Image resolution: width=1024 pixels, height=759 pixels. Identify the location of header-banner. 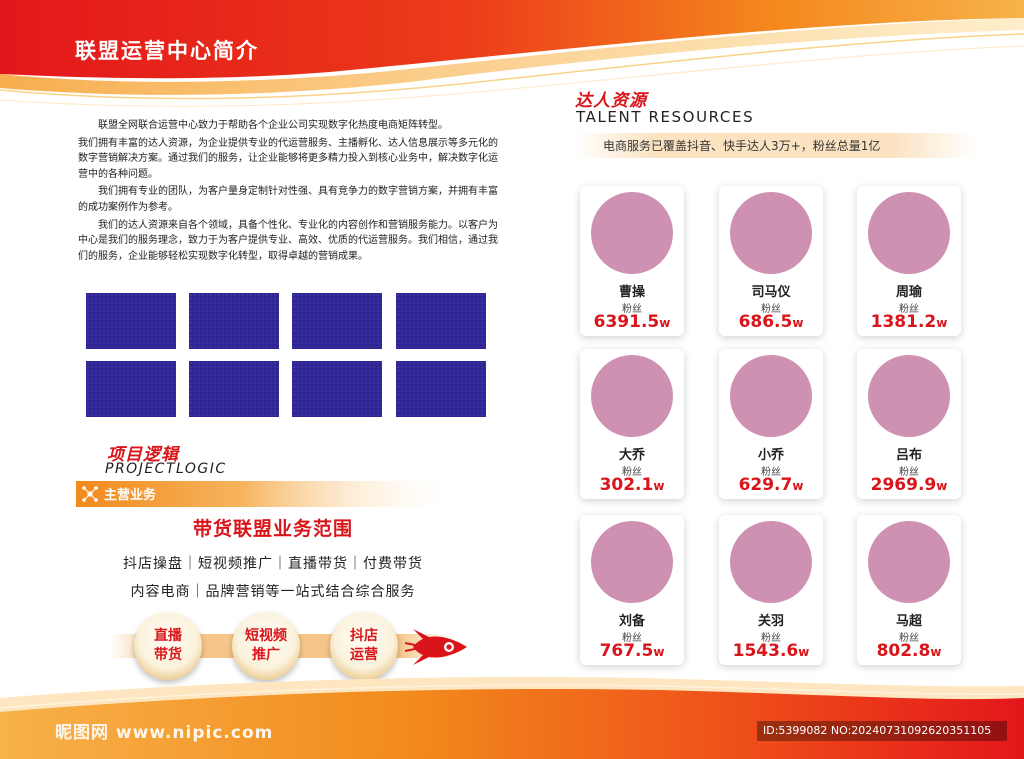
(512, 53).